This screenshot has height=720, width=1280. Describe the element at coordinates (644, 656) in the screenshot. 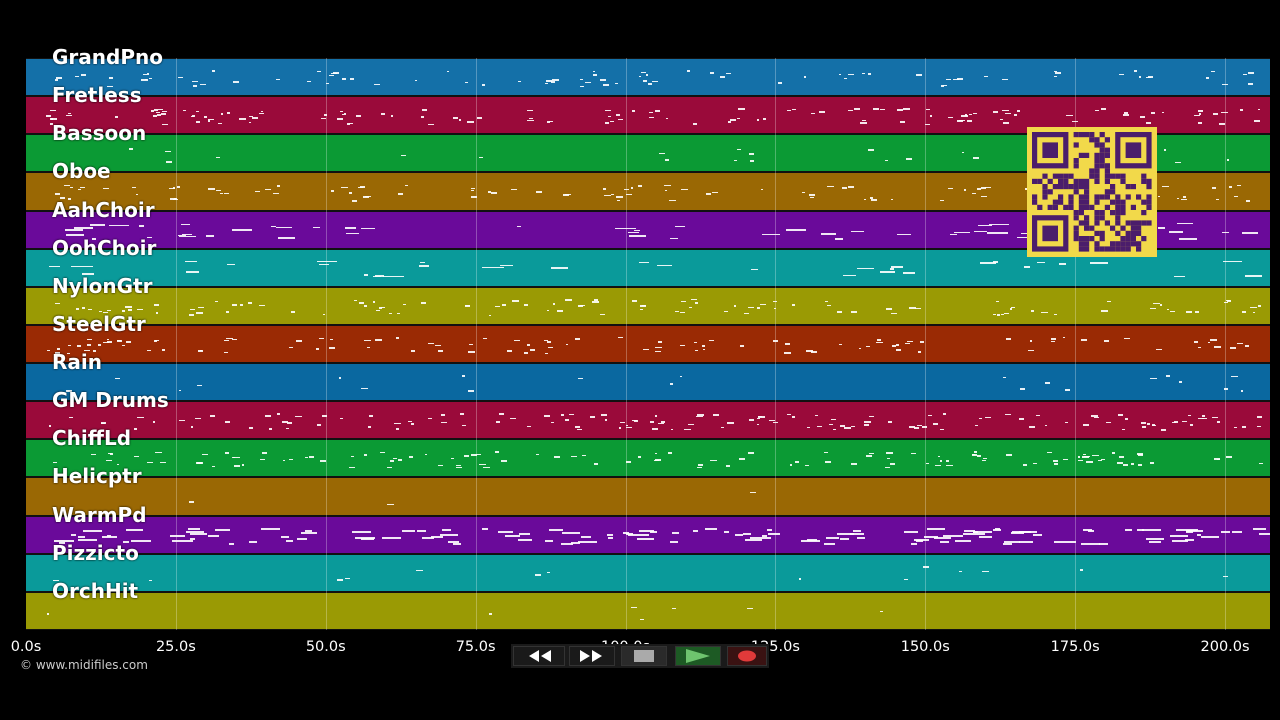

I see `stop-button` at that location.